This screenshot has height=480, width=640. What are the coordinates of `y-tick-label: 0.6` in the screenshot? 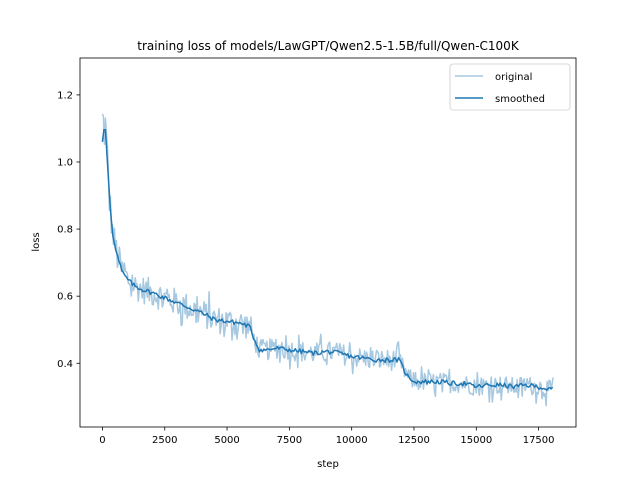 It's located at (65, 297).